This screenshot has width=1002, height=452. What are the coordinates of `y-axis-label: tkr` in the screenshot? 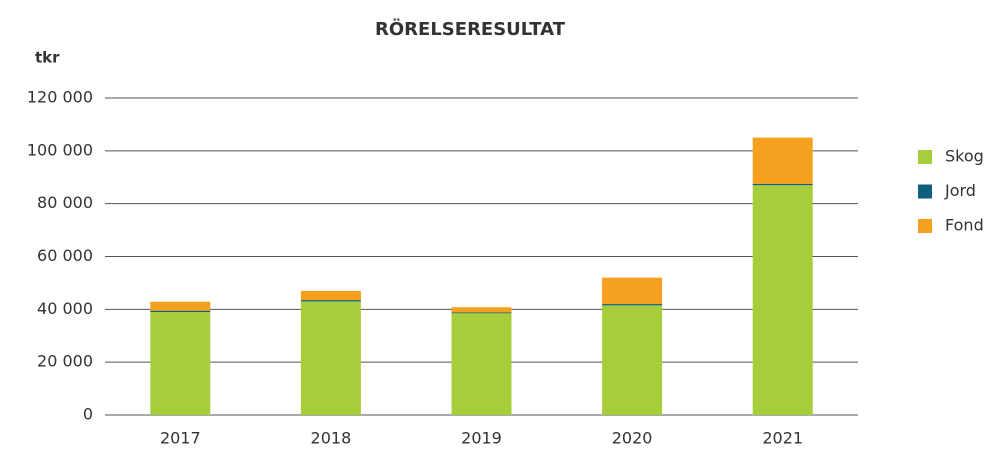 It's located at (47, 58).